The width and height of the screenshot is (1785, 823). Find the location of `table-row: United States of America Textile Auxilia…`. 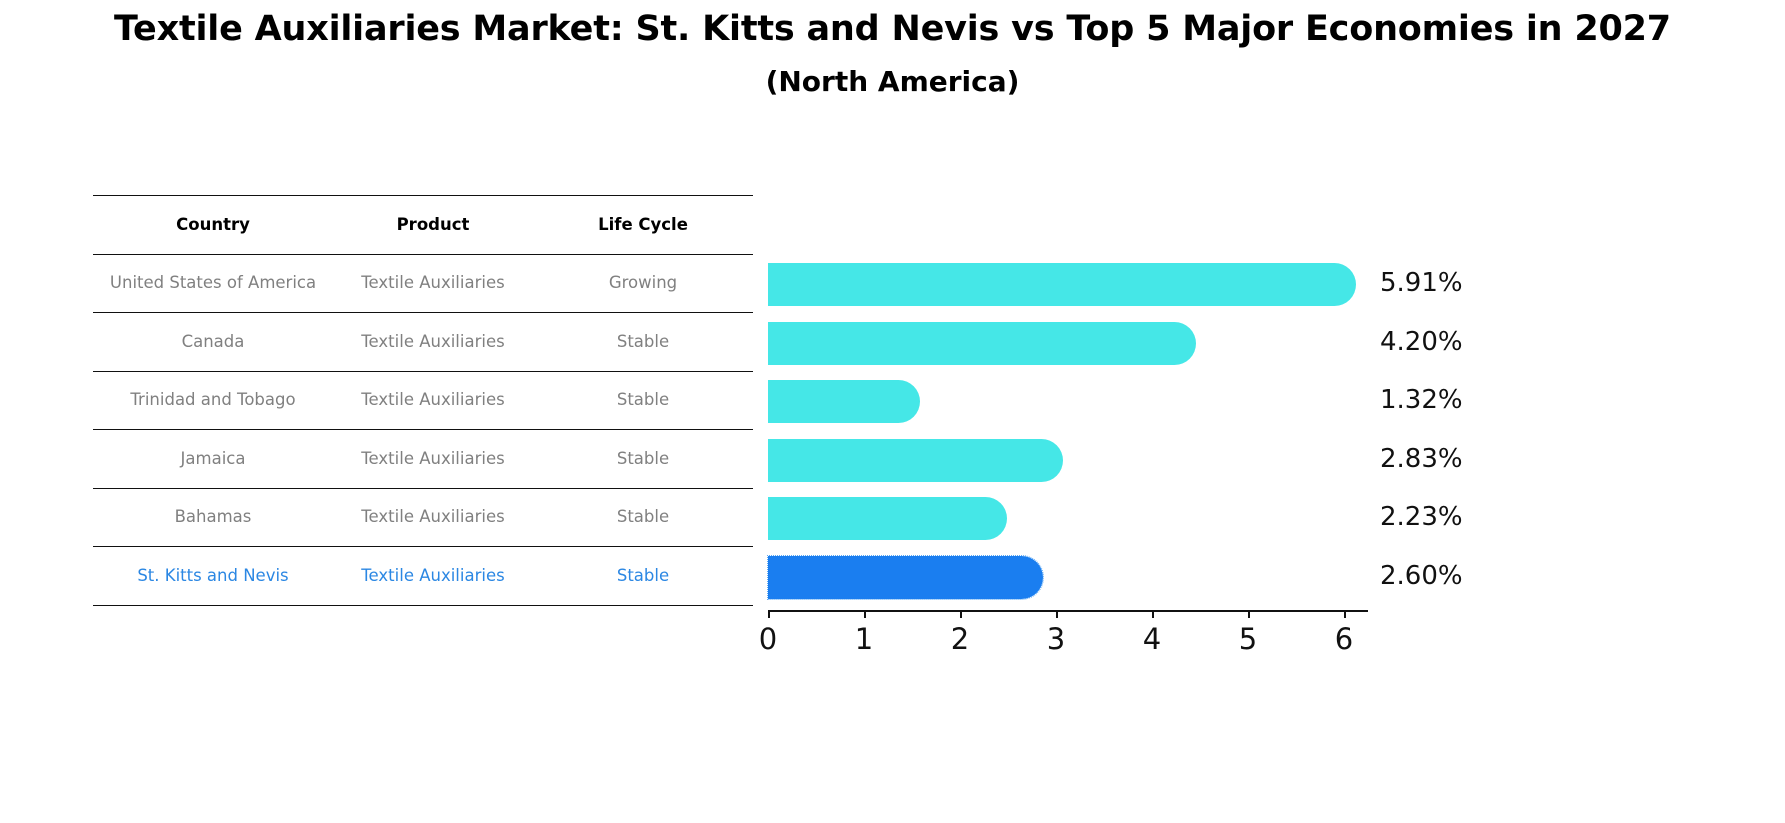

table-row: United States of America Textile Auxilia… is located at coordinates (423, 283).